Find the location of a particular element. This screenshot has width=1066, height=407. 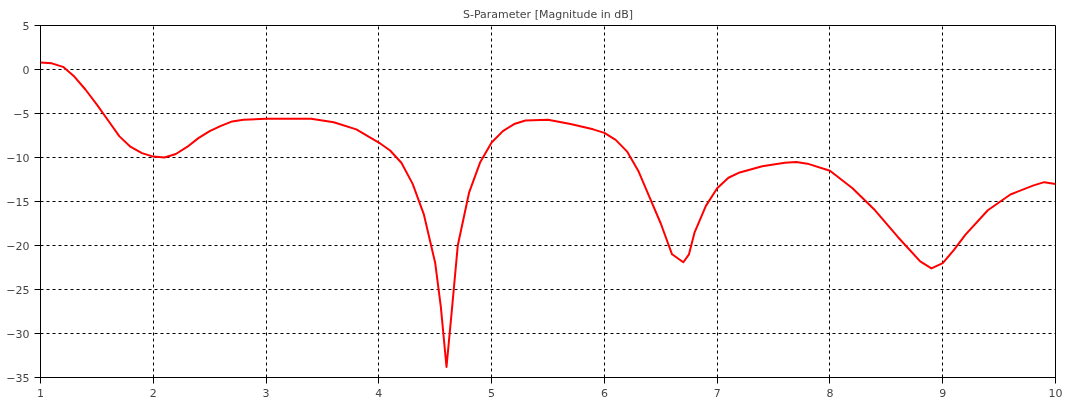

y-tick-label: −25 is located at coordinates (18, 290).